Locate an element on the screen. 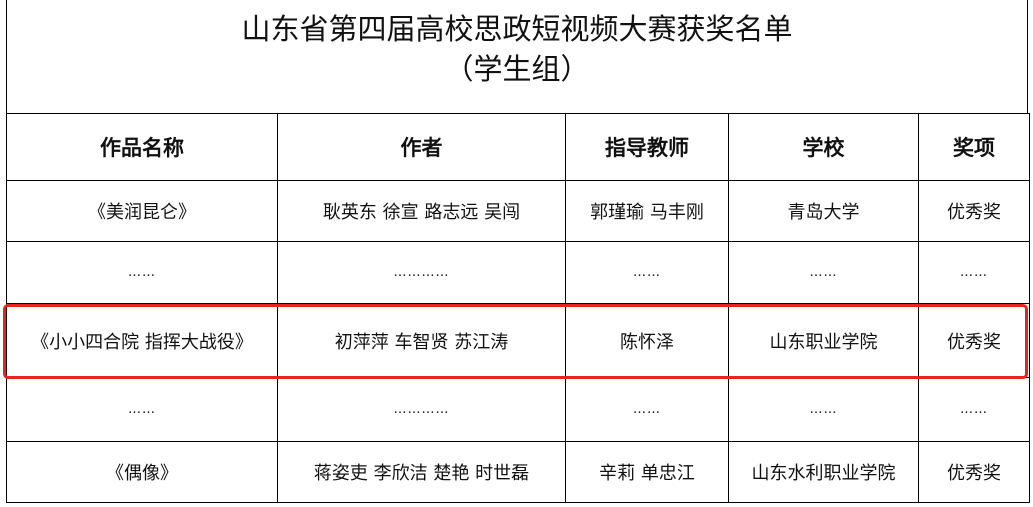  cell-author: 耿英东 徐宣 路志远 吴闯 is located at coordinates (421, 211).